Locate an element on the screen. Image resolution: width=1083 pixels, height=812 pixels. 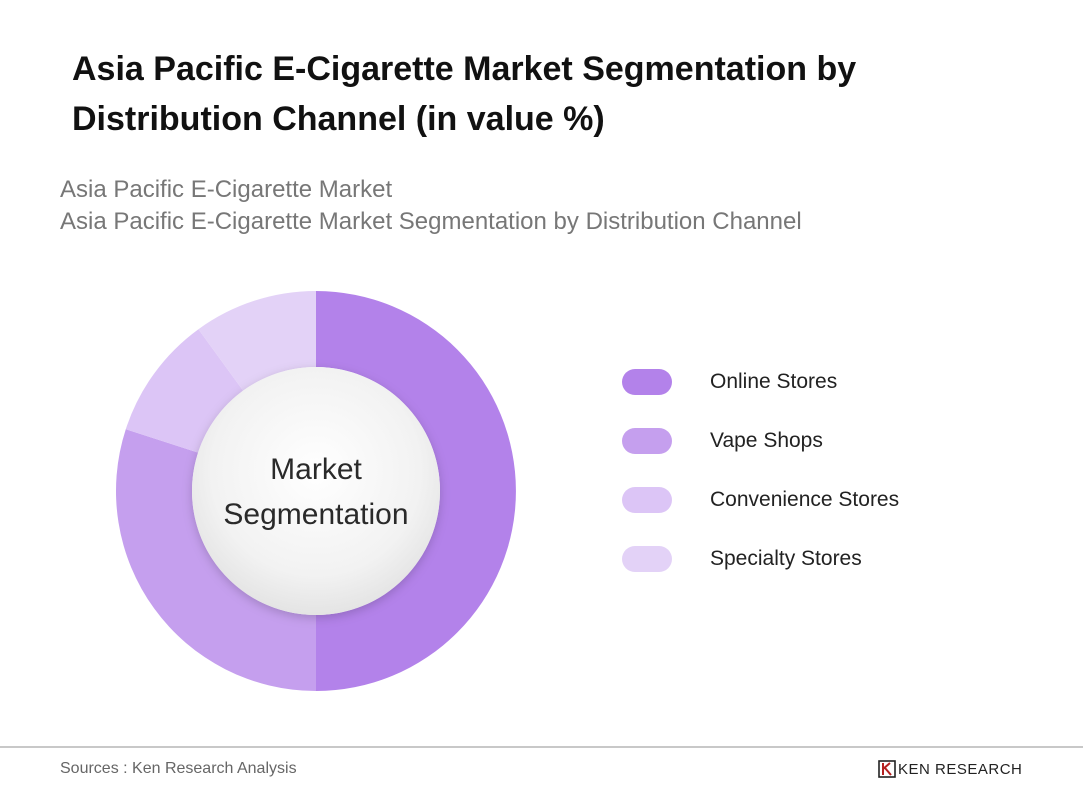
legend-swatch-online-stores is located at coordinates (647, 381).